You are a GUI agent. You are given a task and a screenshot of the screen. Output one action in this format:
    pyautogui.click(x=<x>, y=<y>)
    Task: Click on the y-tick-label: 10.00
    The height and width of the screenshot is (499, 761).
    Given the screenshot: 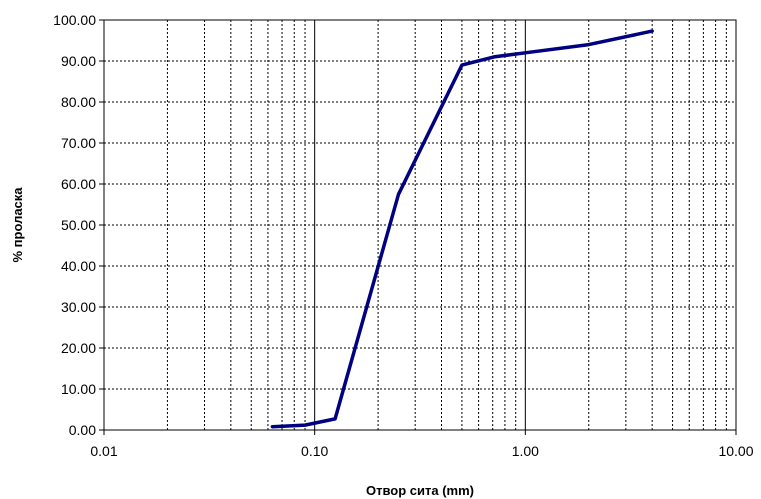 What is the action you would take?
    pyautogui.click(x=78, y=389)
    